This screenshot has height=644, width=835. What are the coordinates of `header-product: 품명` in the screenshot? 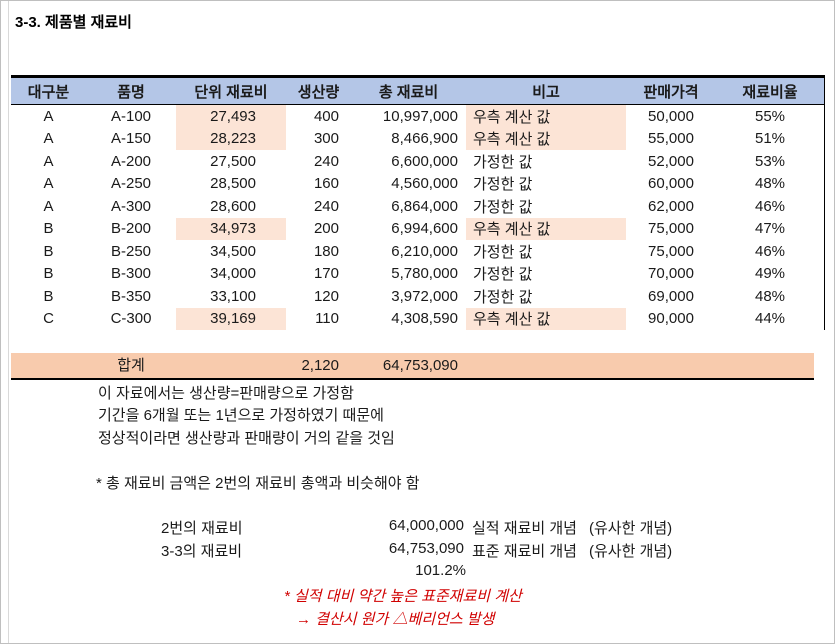 It's located at (131, 92).